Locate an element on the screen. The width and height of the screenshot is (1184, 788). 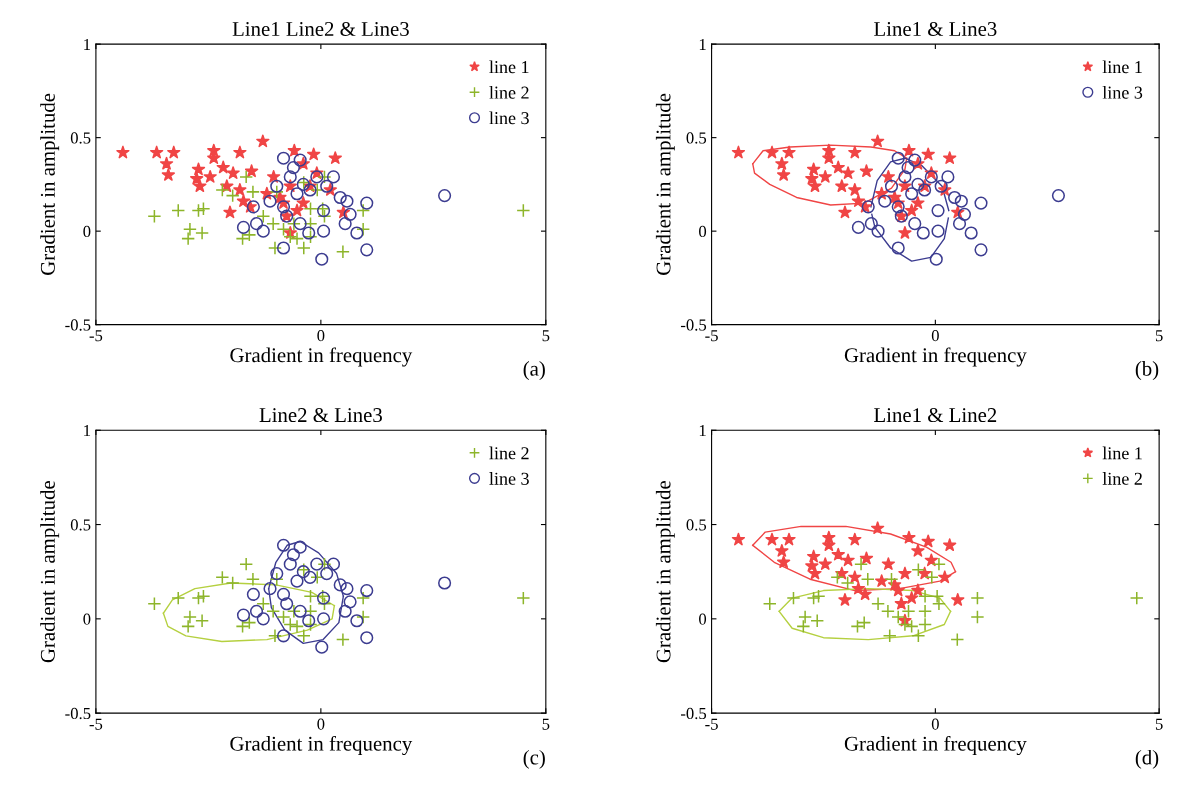
text: (b) is located at coordinates (1147, 371).